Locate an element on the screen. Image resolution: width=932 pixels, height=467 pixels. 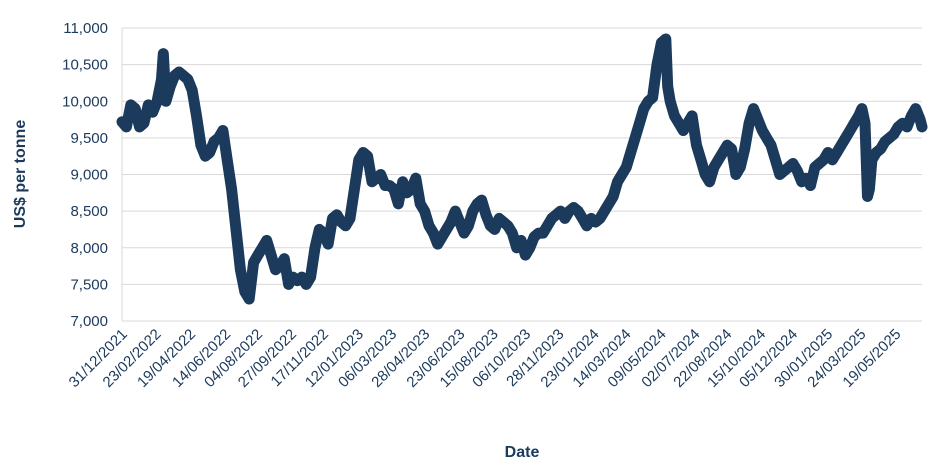
y-tick-label: 10,500 is located at coordinates (85, 65).